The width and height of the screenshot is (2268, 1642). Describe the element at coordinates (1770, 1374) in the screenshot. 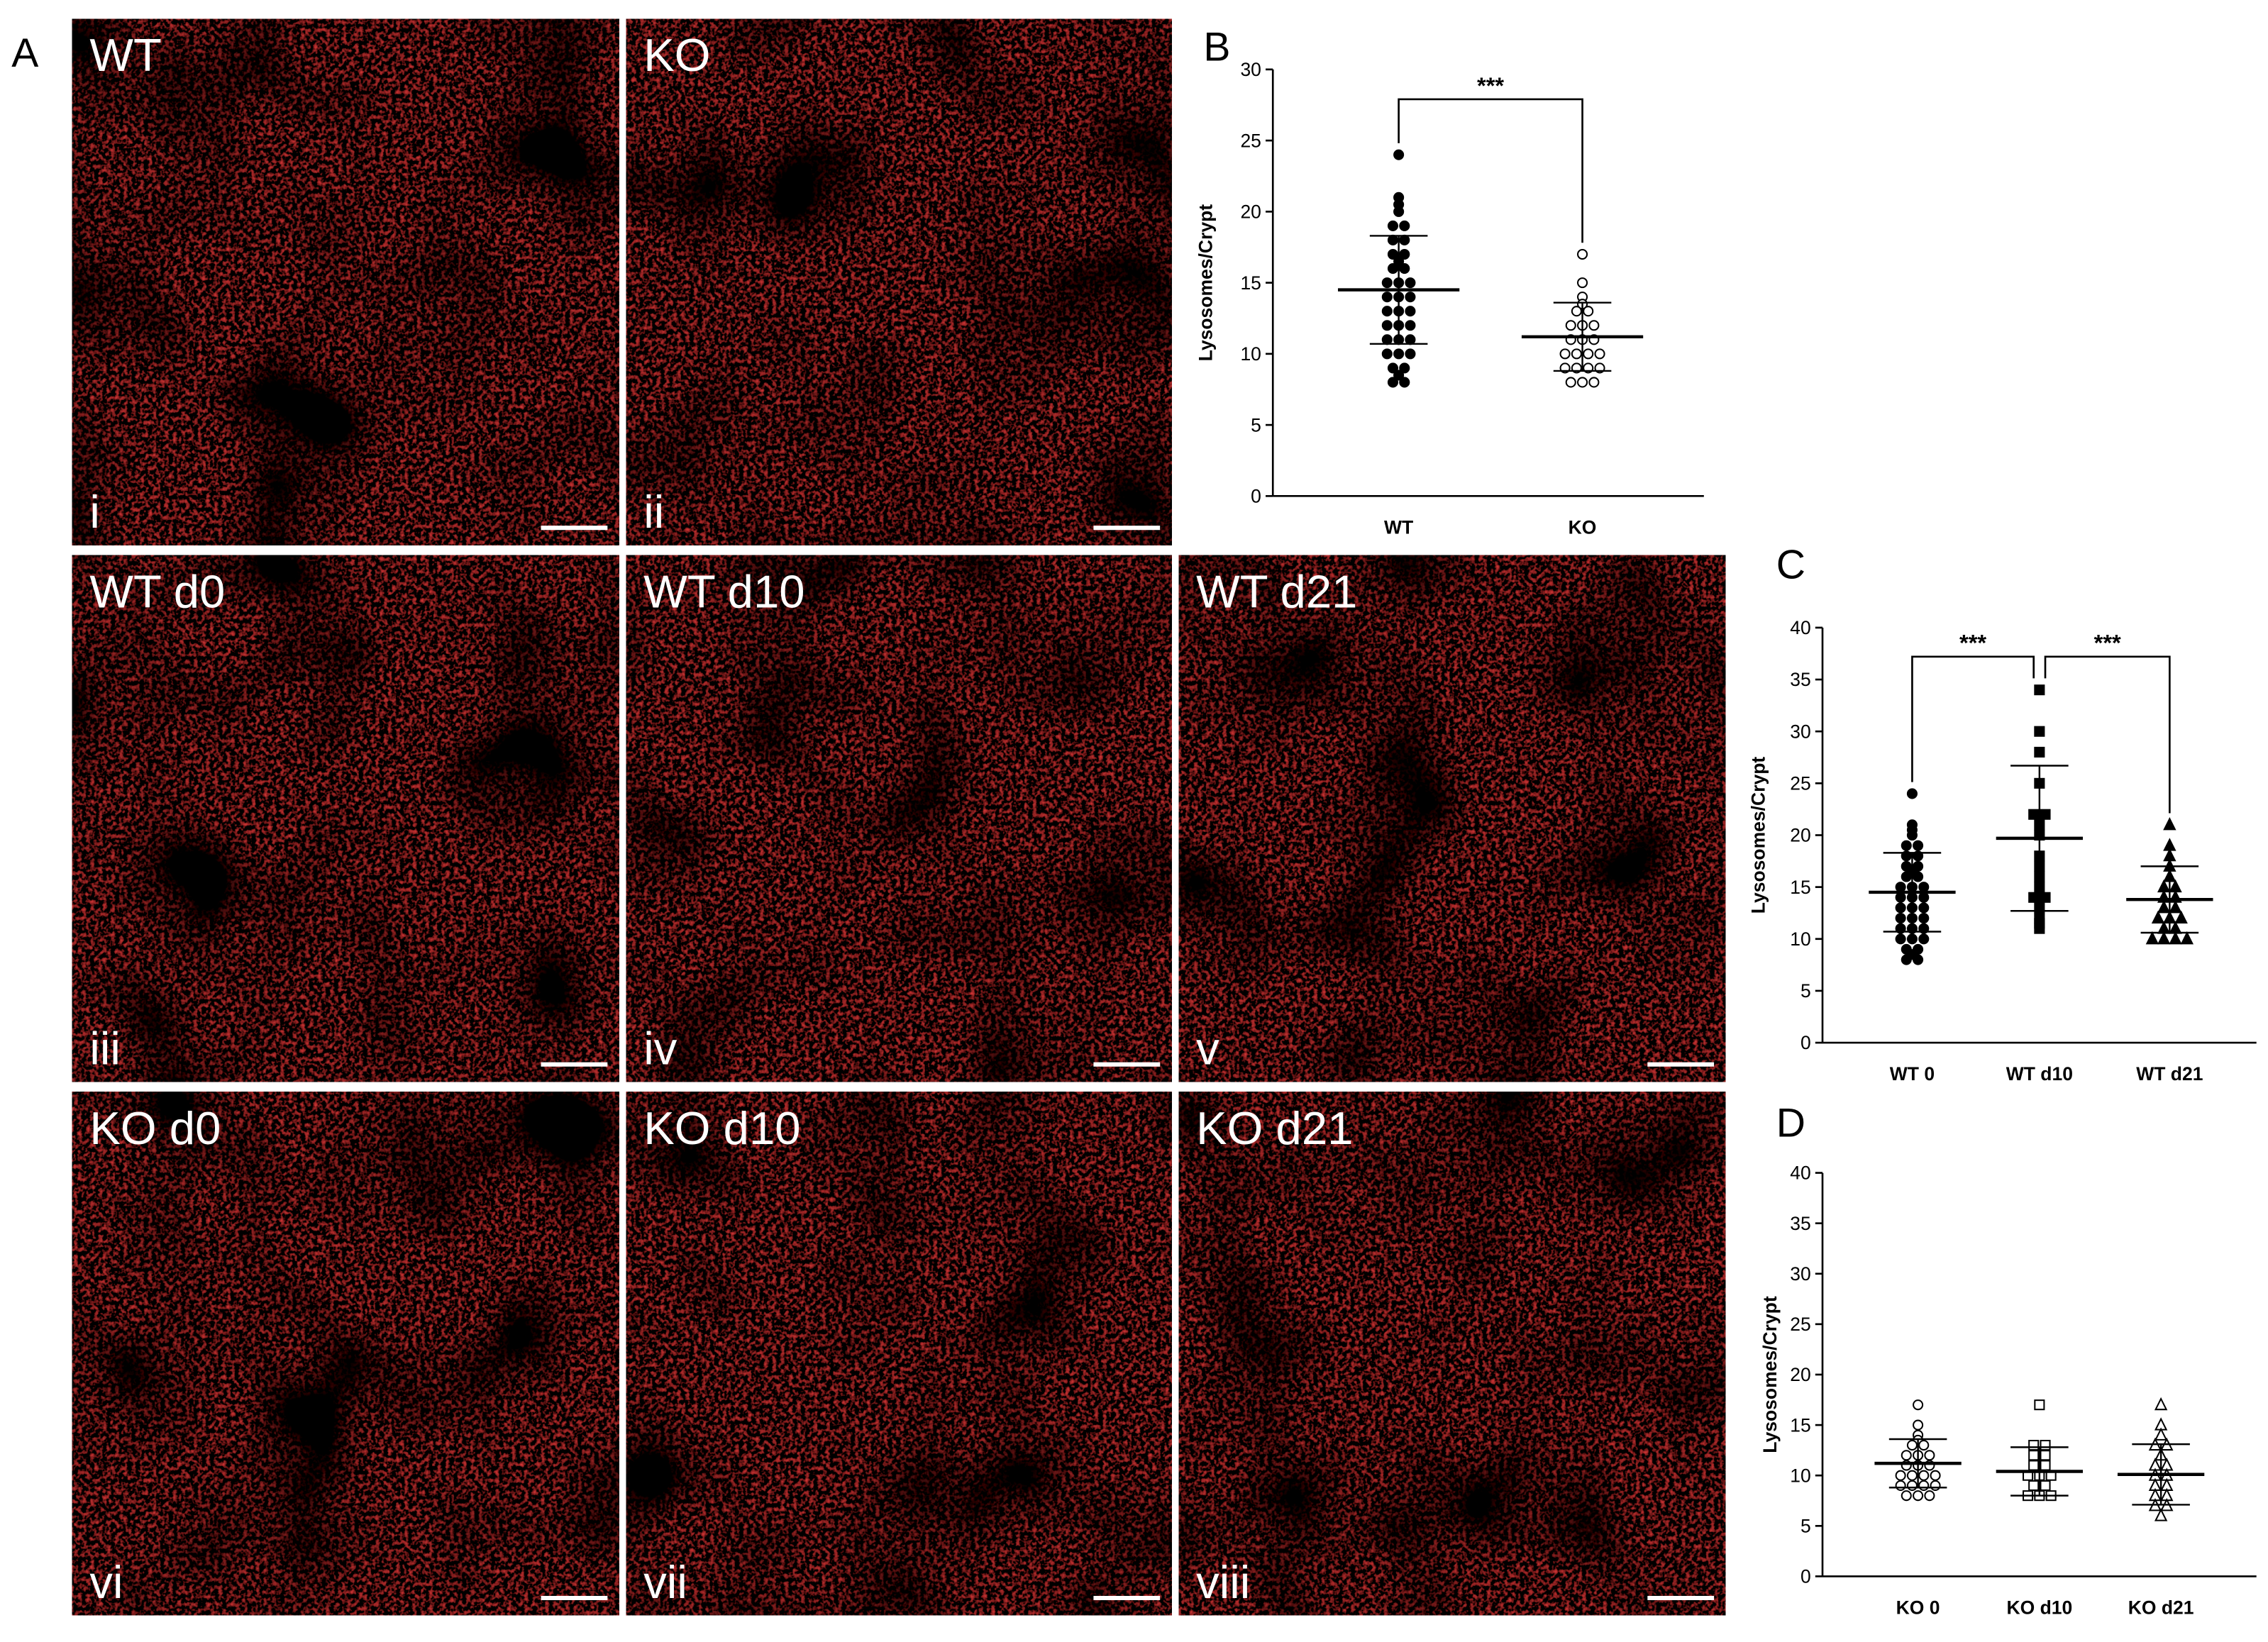

I see `y-axis-label: Lysosomes/Crypt` at that location.